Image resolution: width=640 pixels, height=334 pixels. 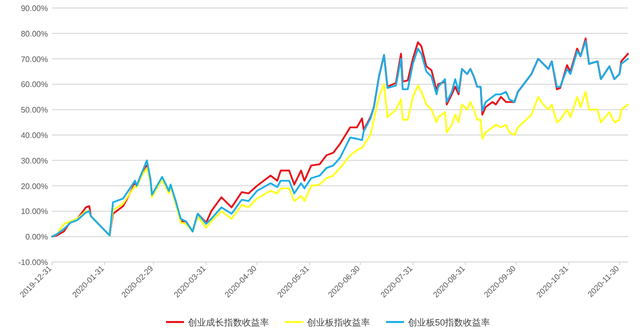 What do you see at coordinates (34, 33) in the screenshot?
I see `y-tick-label: 80.00%` at bounding box center [34, 33].